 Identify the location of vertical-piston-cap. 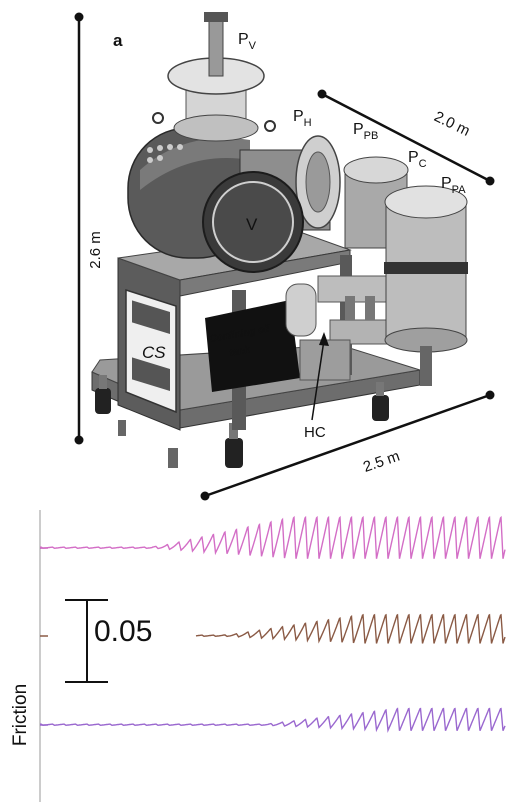
(216, 17).